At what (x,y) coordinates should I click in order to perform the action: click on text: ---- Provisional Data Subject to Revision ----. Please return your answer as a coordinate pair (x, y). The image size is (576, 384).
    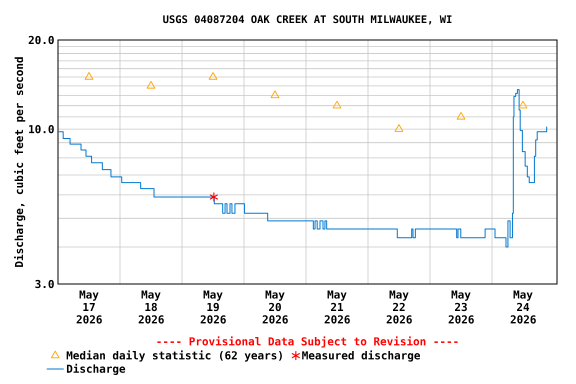
    Looking at the image, I should click on (307, 342).